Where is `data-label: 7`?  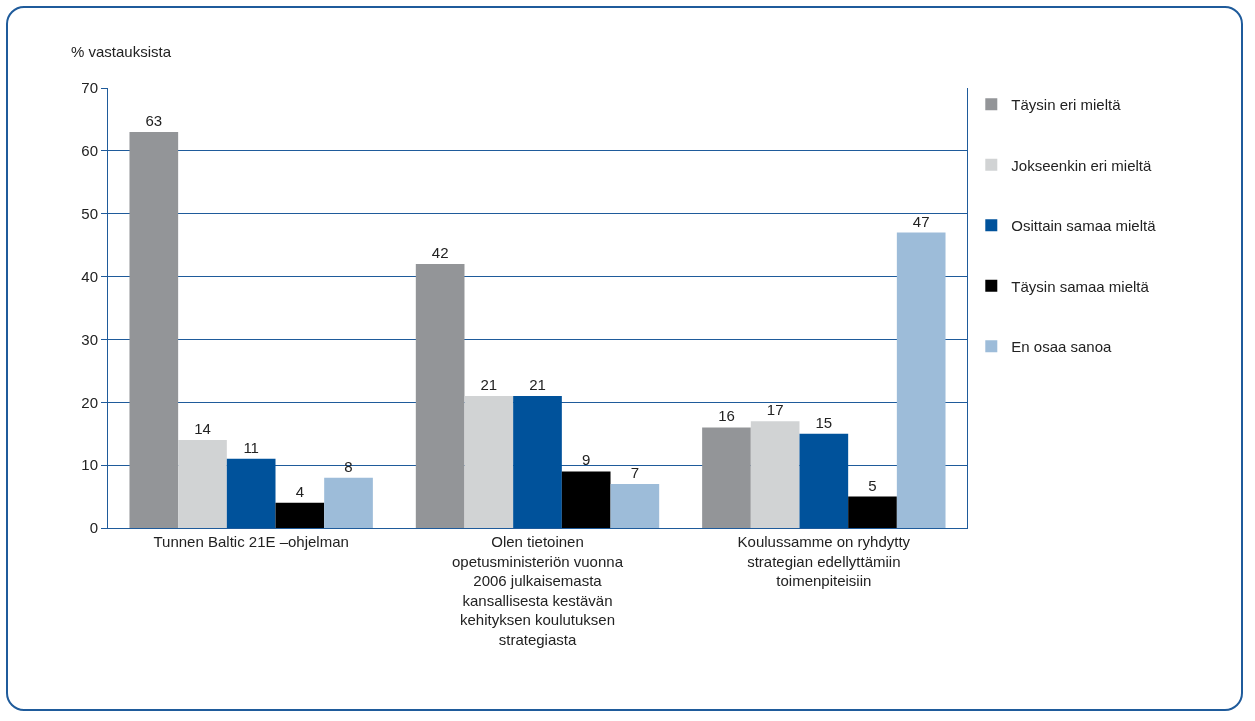
data-label: 7 is located at coordinates (635, 472).